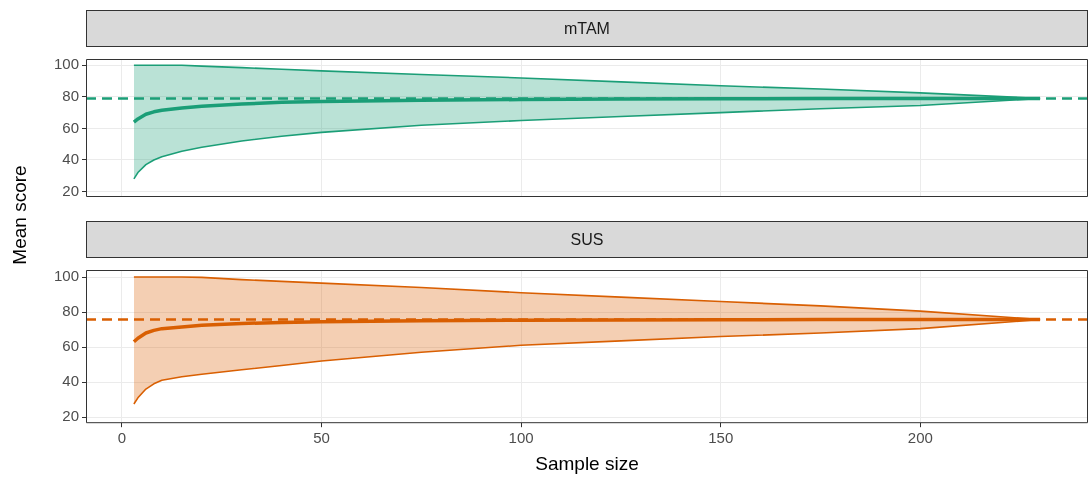 The height and width of the screenshot is (480, 1088). Describe the element at coordinates (122, 438) in the screenshot. I see `x-tick-label: 0` at that location.